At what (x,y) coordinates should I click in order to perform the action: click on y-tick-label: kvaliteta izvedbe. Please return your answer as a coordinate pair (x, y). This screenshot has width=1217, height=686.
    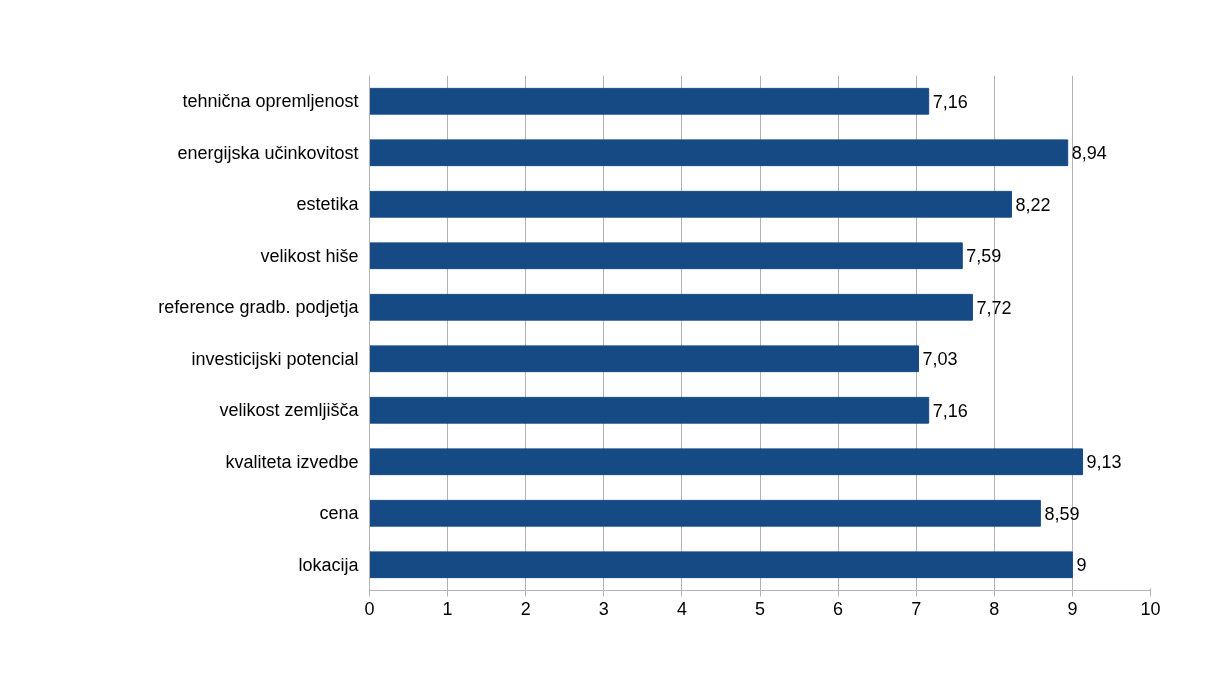
    Looking at the image, I should click on (292, 461).